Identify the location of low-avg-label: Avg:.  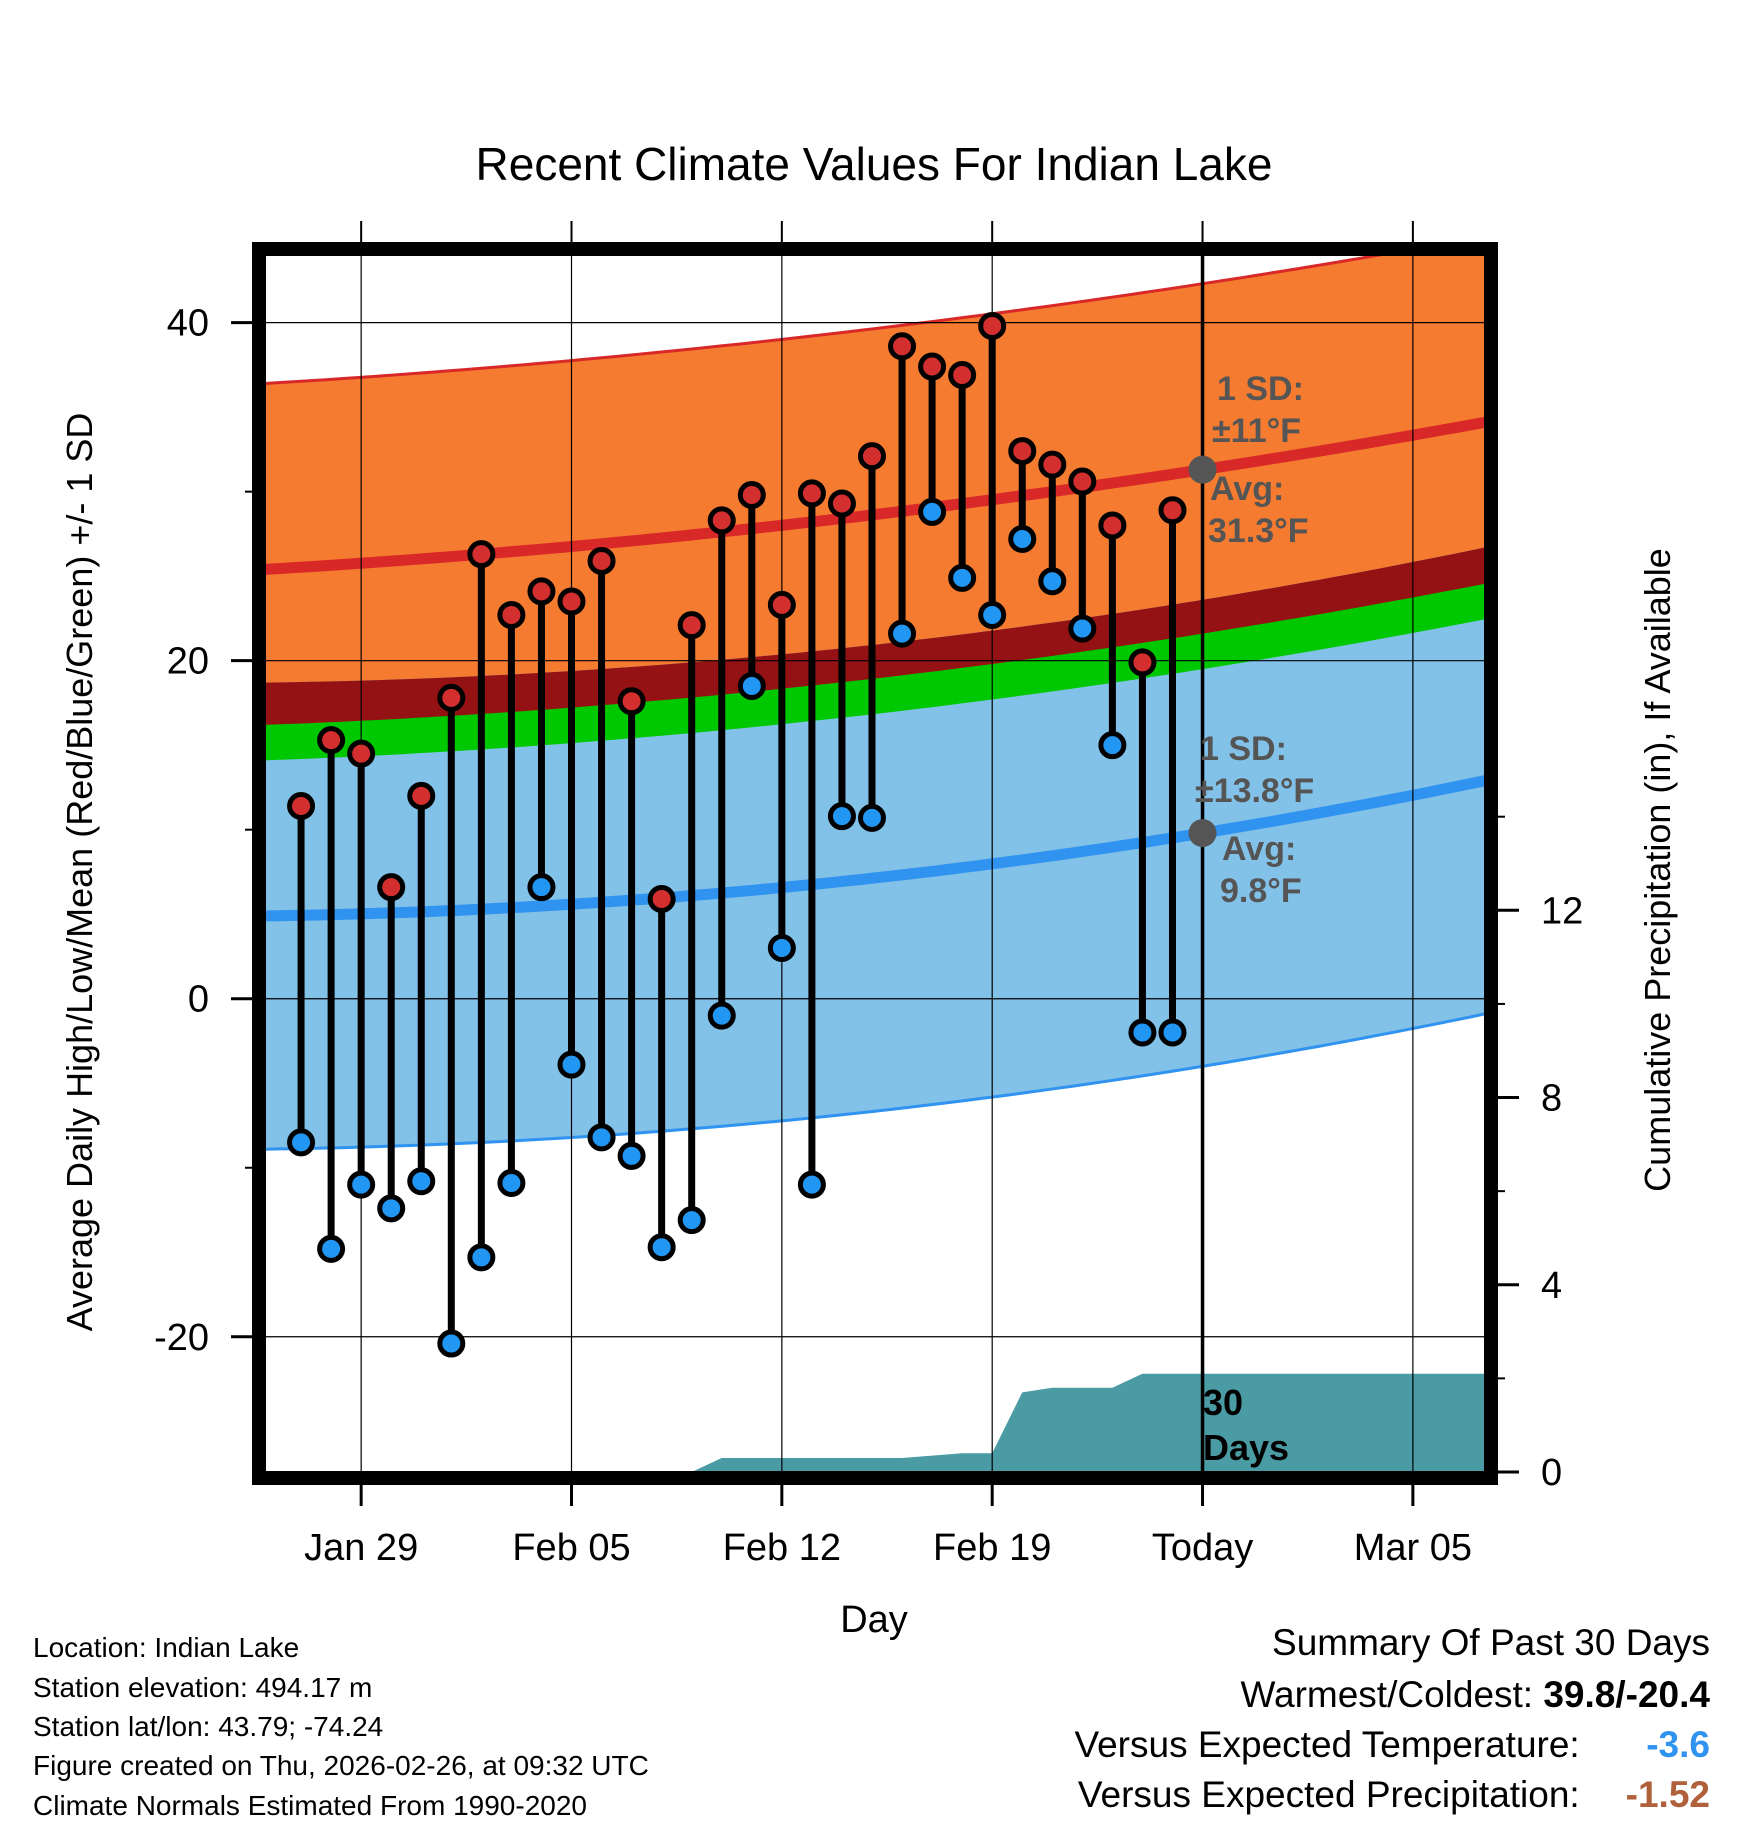
(1259, 849).